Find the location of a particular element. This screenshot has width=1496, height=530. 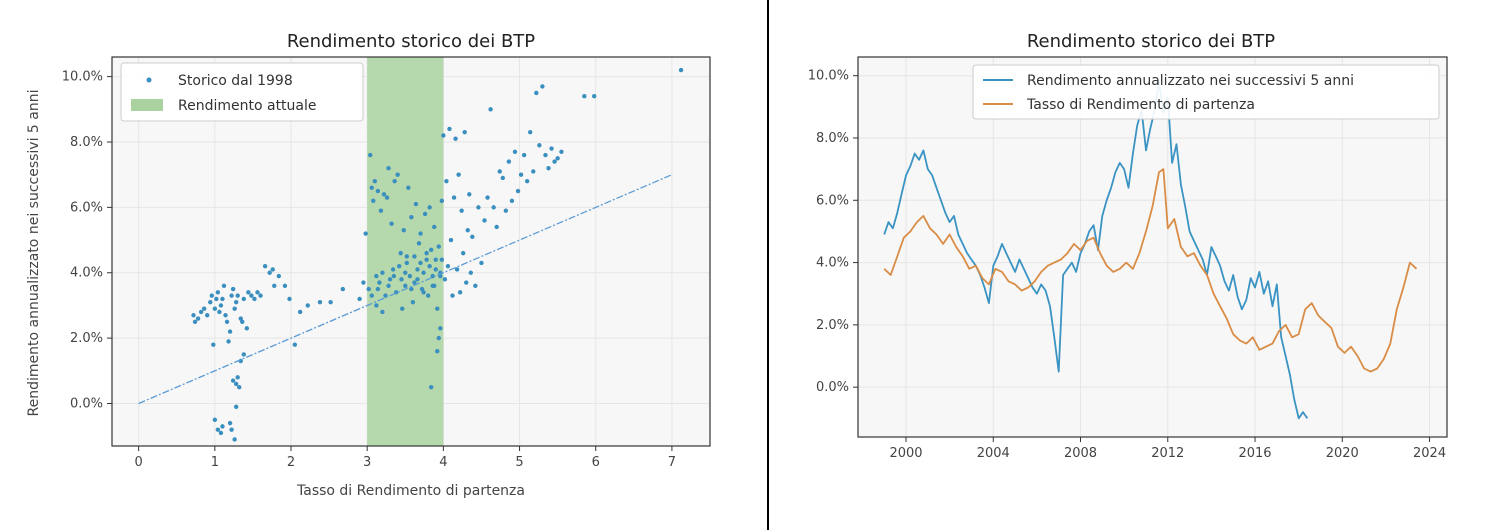

right-legend-box is located at coordinates (1206, 92).